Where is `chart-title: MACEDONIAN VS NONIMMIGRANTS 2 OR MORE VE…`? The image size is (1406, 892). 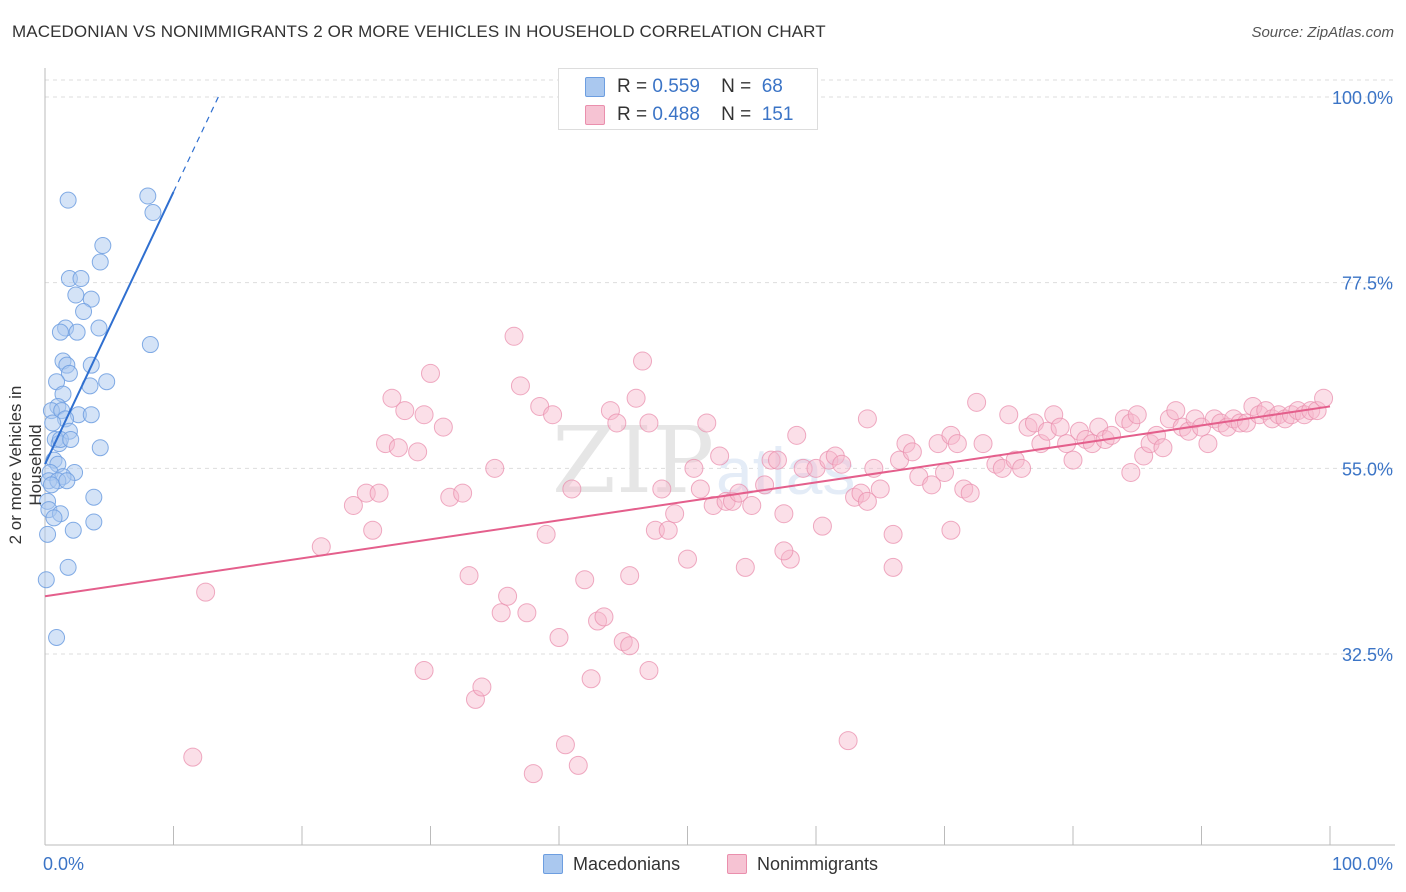
chart-title: MACEDONIAN VS NONIMMIGRANTS 2 OR MORE VE… is located at coordinates (419, 31).